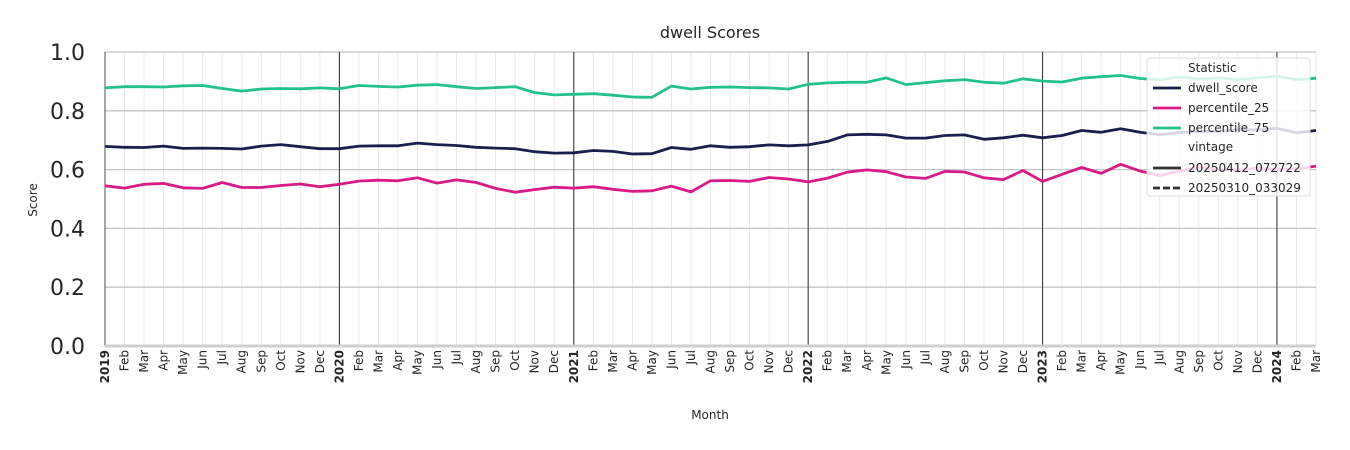 The image size is (1350, 450). What do you see at coordinates (67, 171) in the screenshot?
I see `y-tick-label: 0.6` at bounding box center [67, 171].